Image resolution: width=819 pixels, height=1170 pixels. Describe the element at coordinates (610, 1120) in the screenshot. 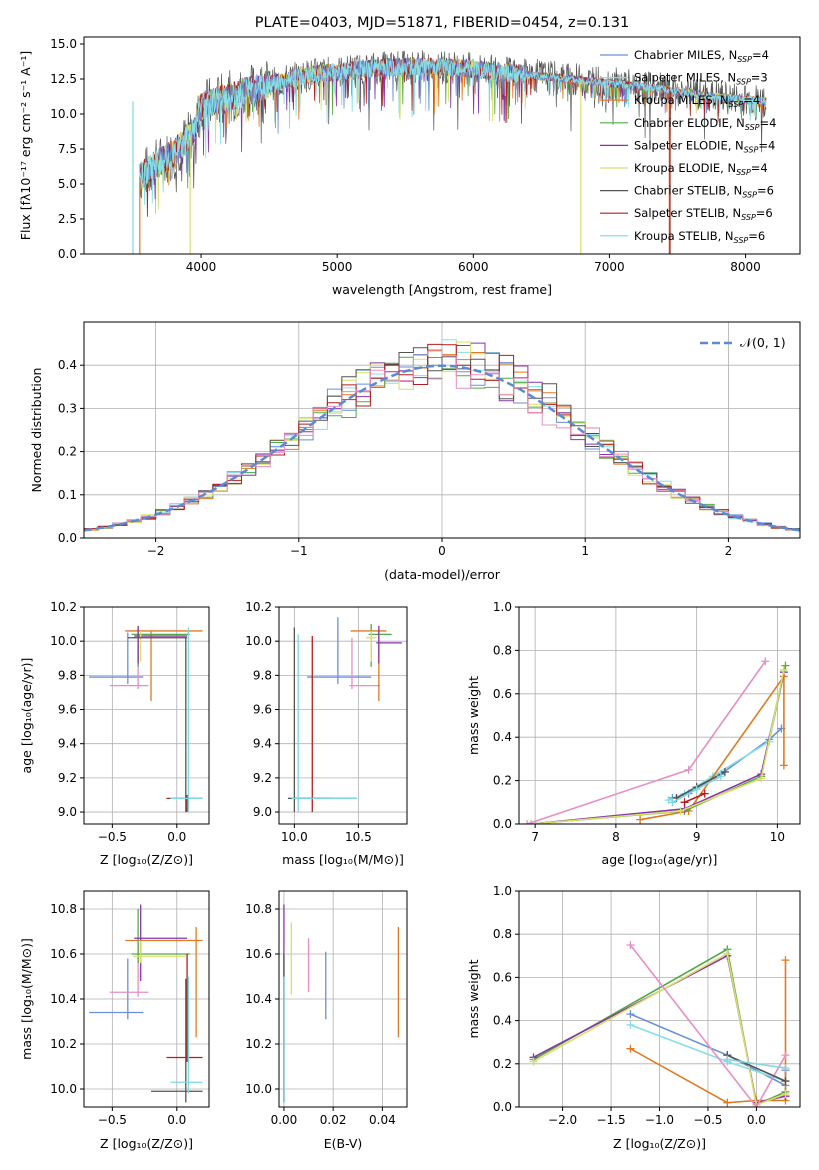

I see `x-tick-label: −1.5` at that location.